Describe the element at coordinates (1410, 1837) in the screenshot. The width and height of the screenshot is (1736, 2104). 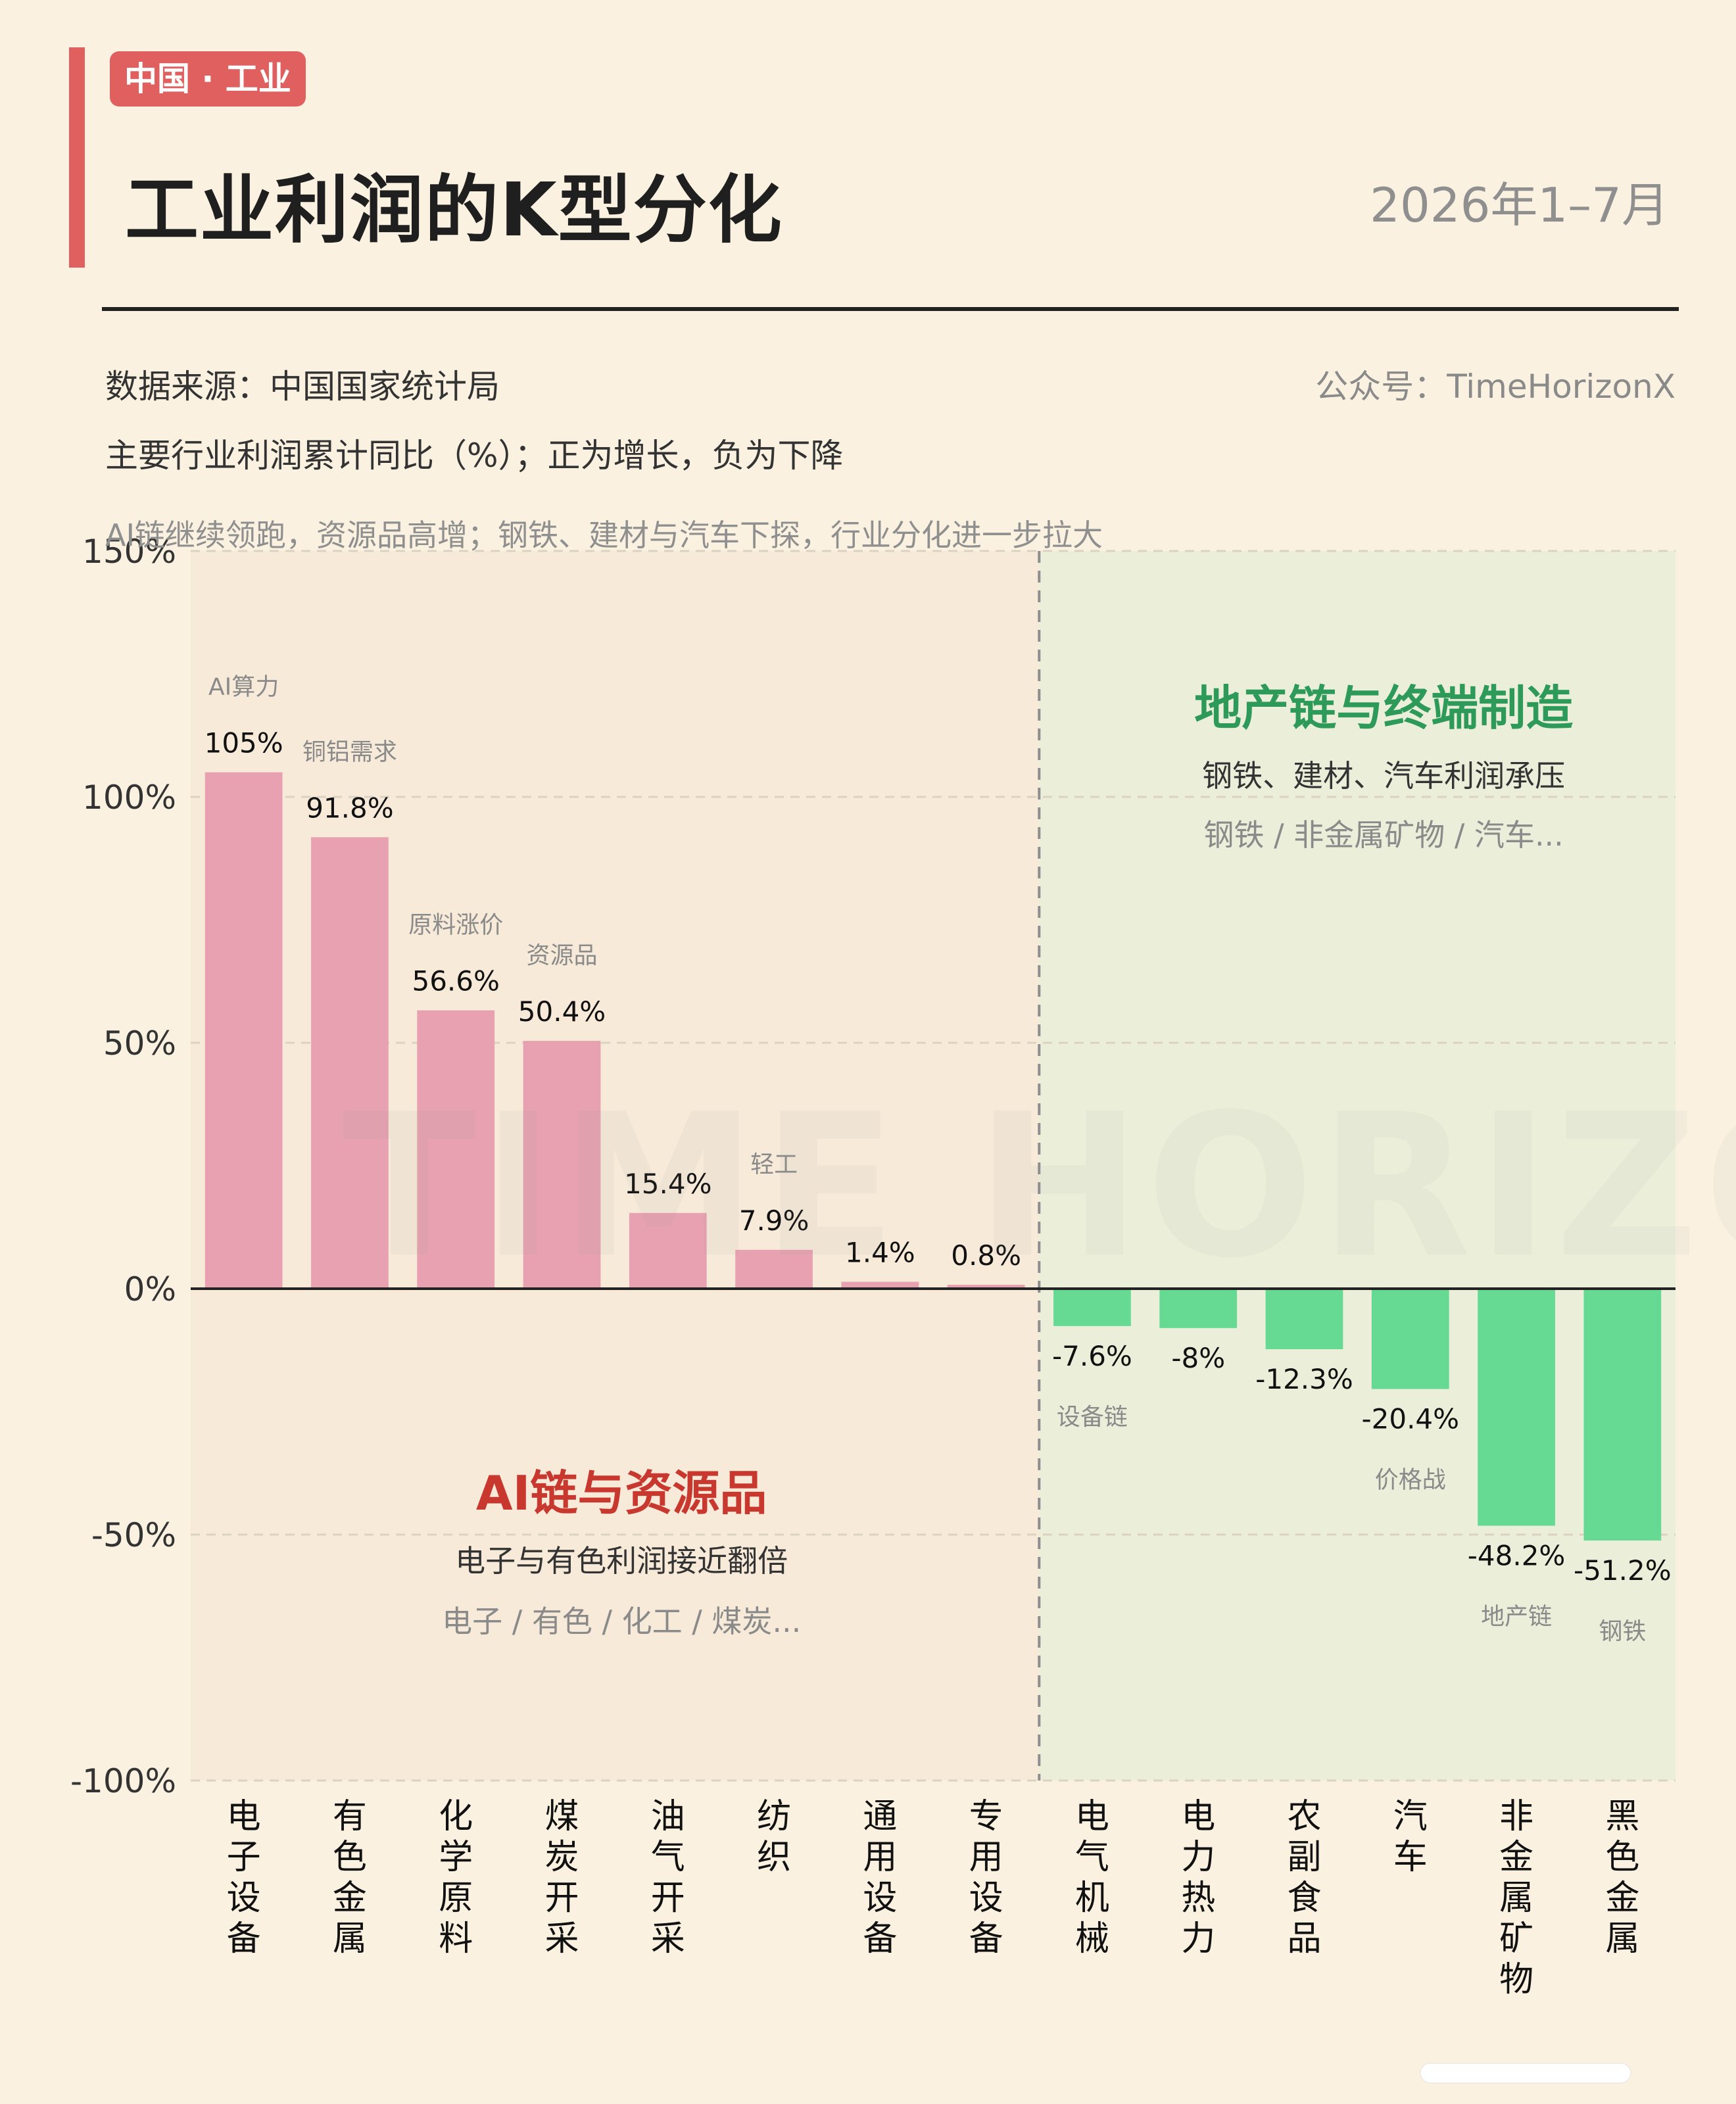
I see `x-tick-label: 汽车` at that location.